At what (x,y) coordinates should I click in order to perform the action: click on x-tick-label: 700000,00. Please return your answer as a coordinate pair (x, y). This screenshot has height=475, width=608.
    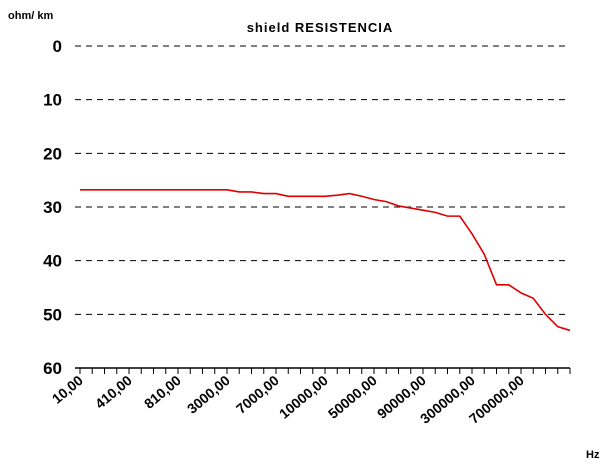
    Looking at the image, I should click on (496, 399).